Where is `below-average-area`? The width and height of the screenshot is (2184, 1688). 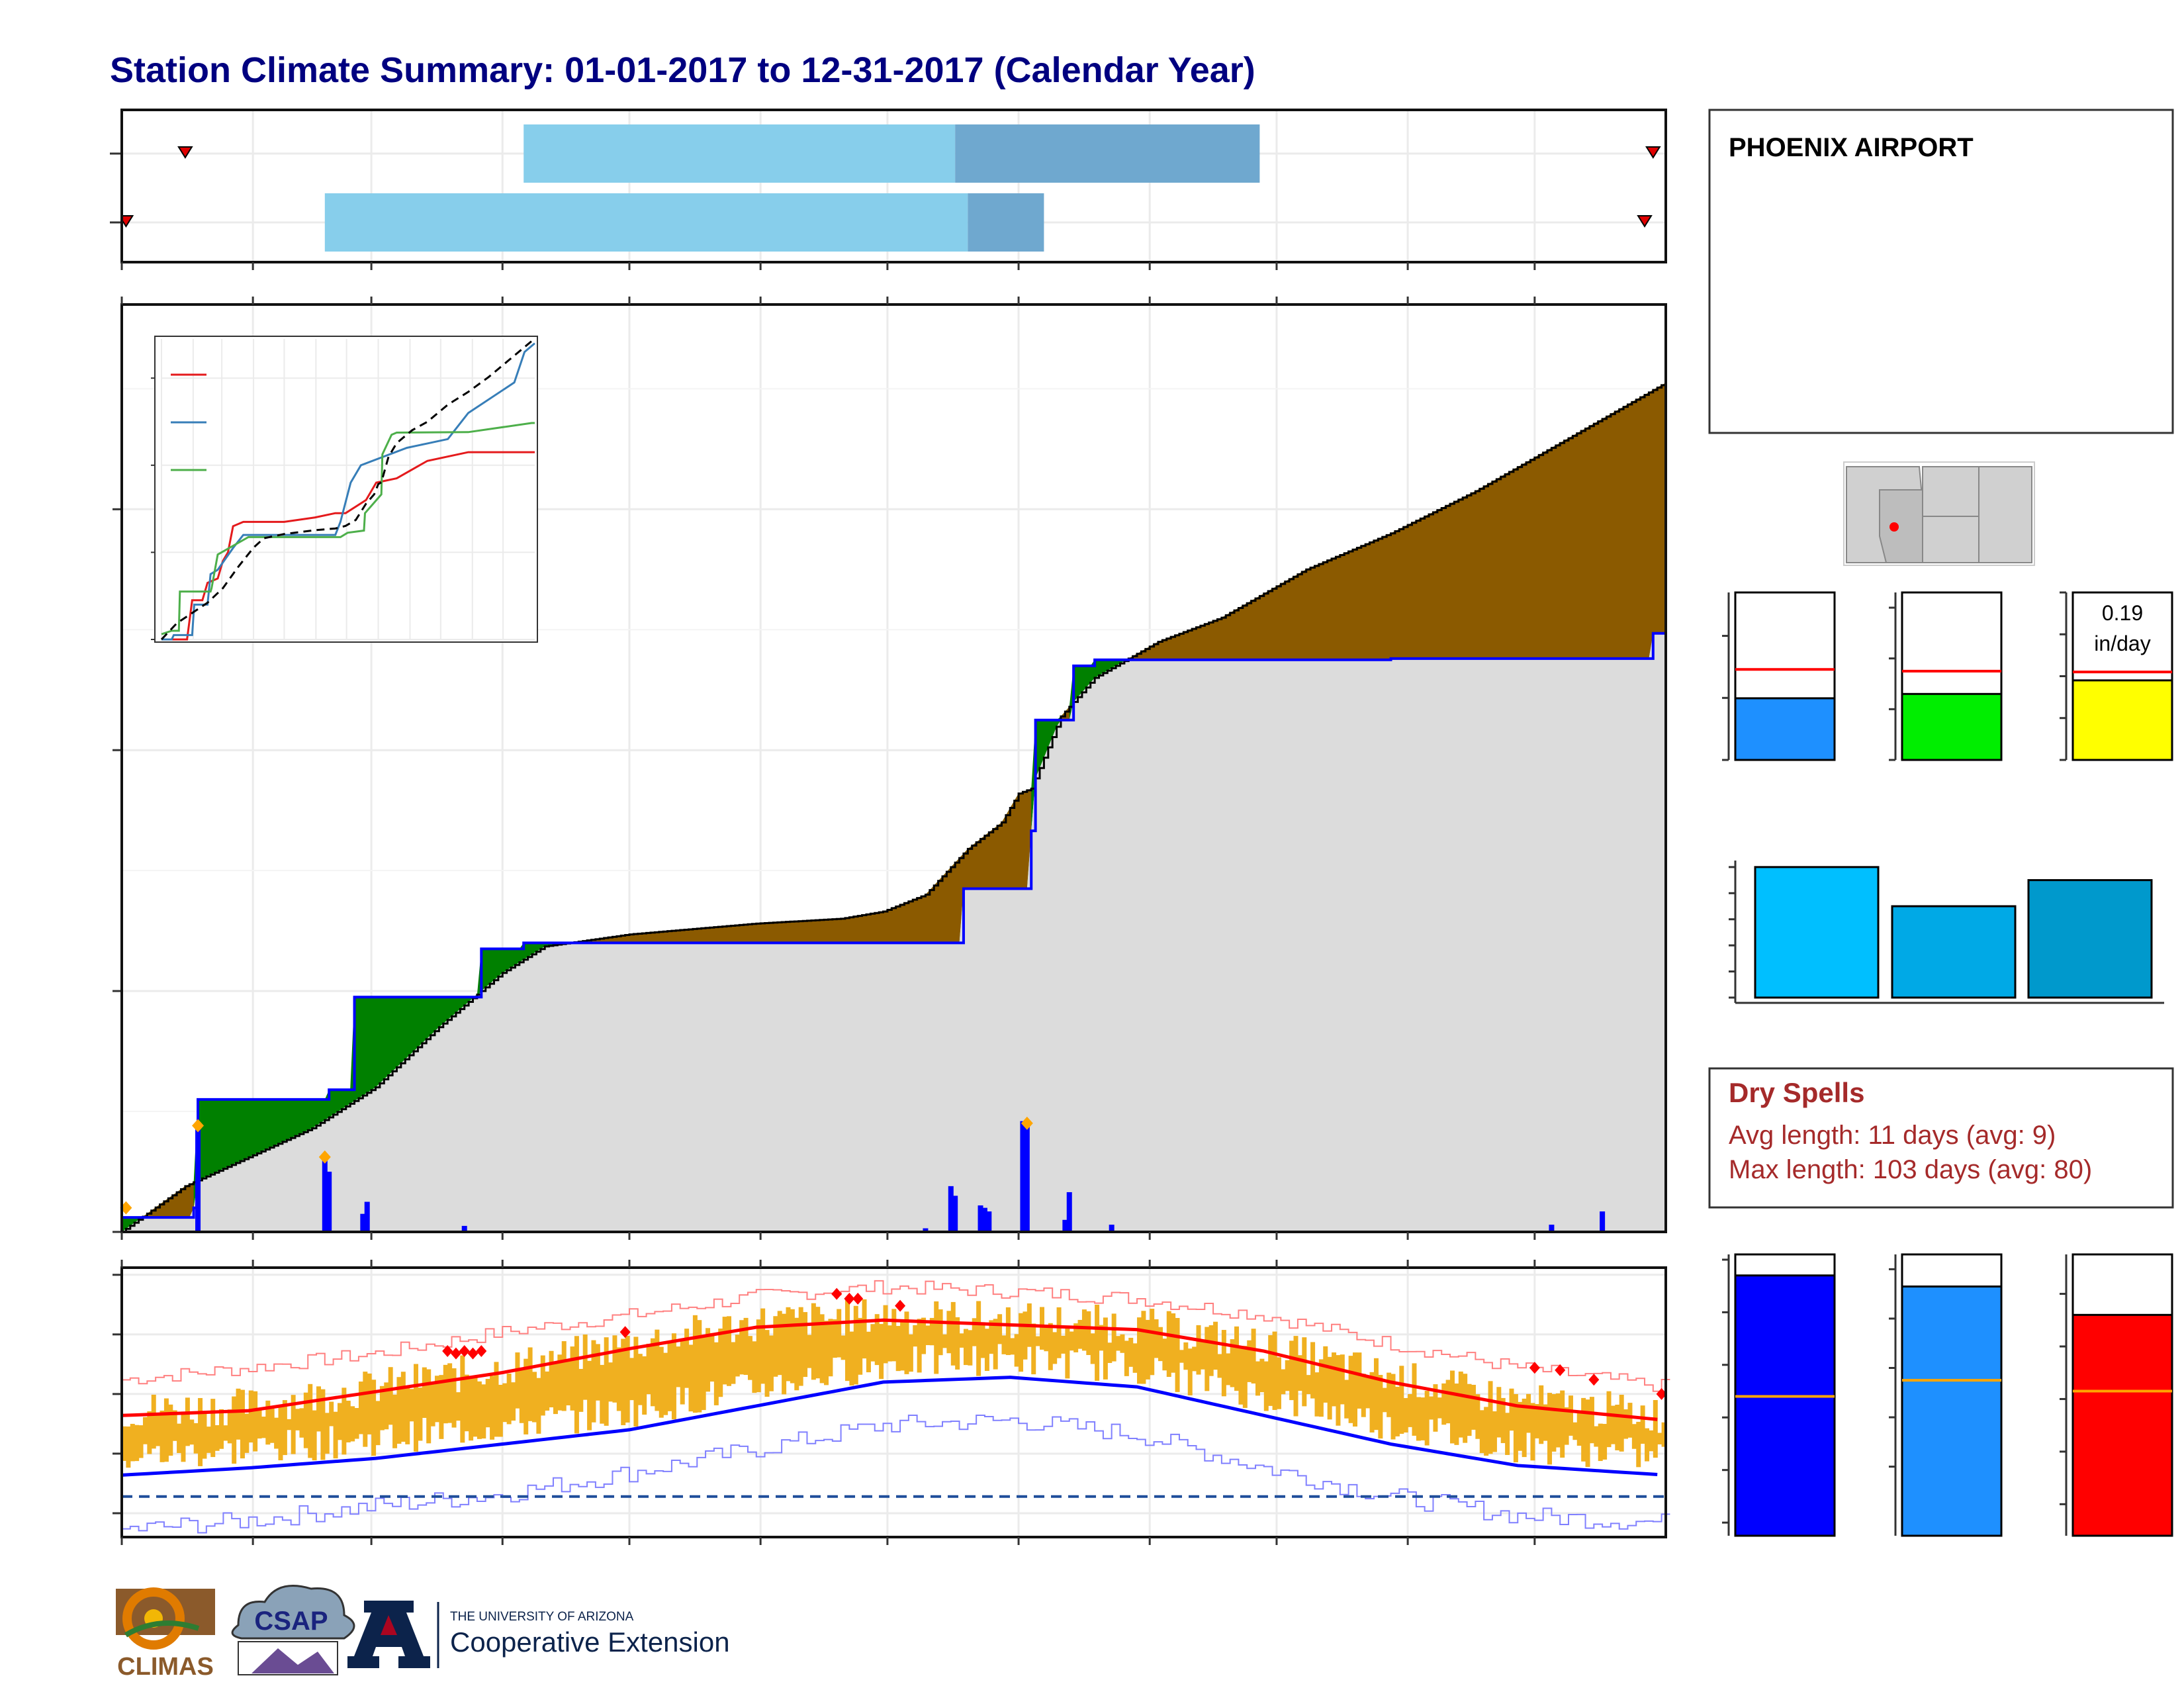
below-average-area is located at coordinates (1397, 521).